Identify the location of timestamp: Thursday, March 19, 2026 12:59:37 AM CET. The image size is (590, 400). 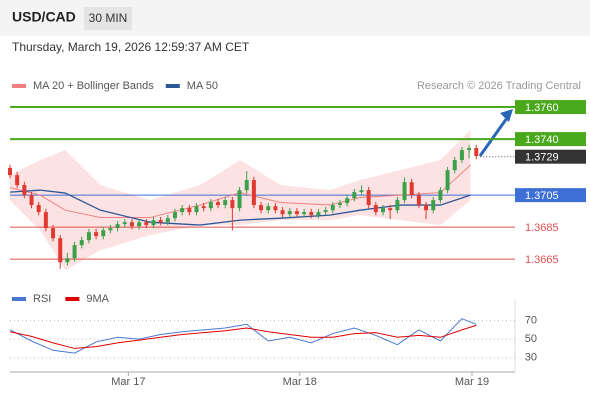
(131, 47).